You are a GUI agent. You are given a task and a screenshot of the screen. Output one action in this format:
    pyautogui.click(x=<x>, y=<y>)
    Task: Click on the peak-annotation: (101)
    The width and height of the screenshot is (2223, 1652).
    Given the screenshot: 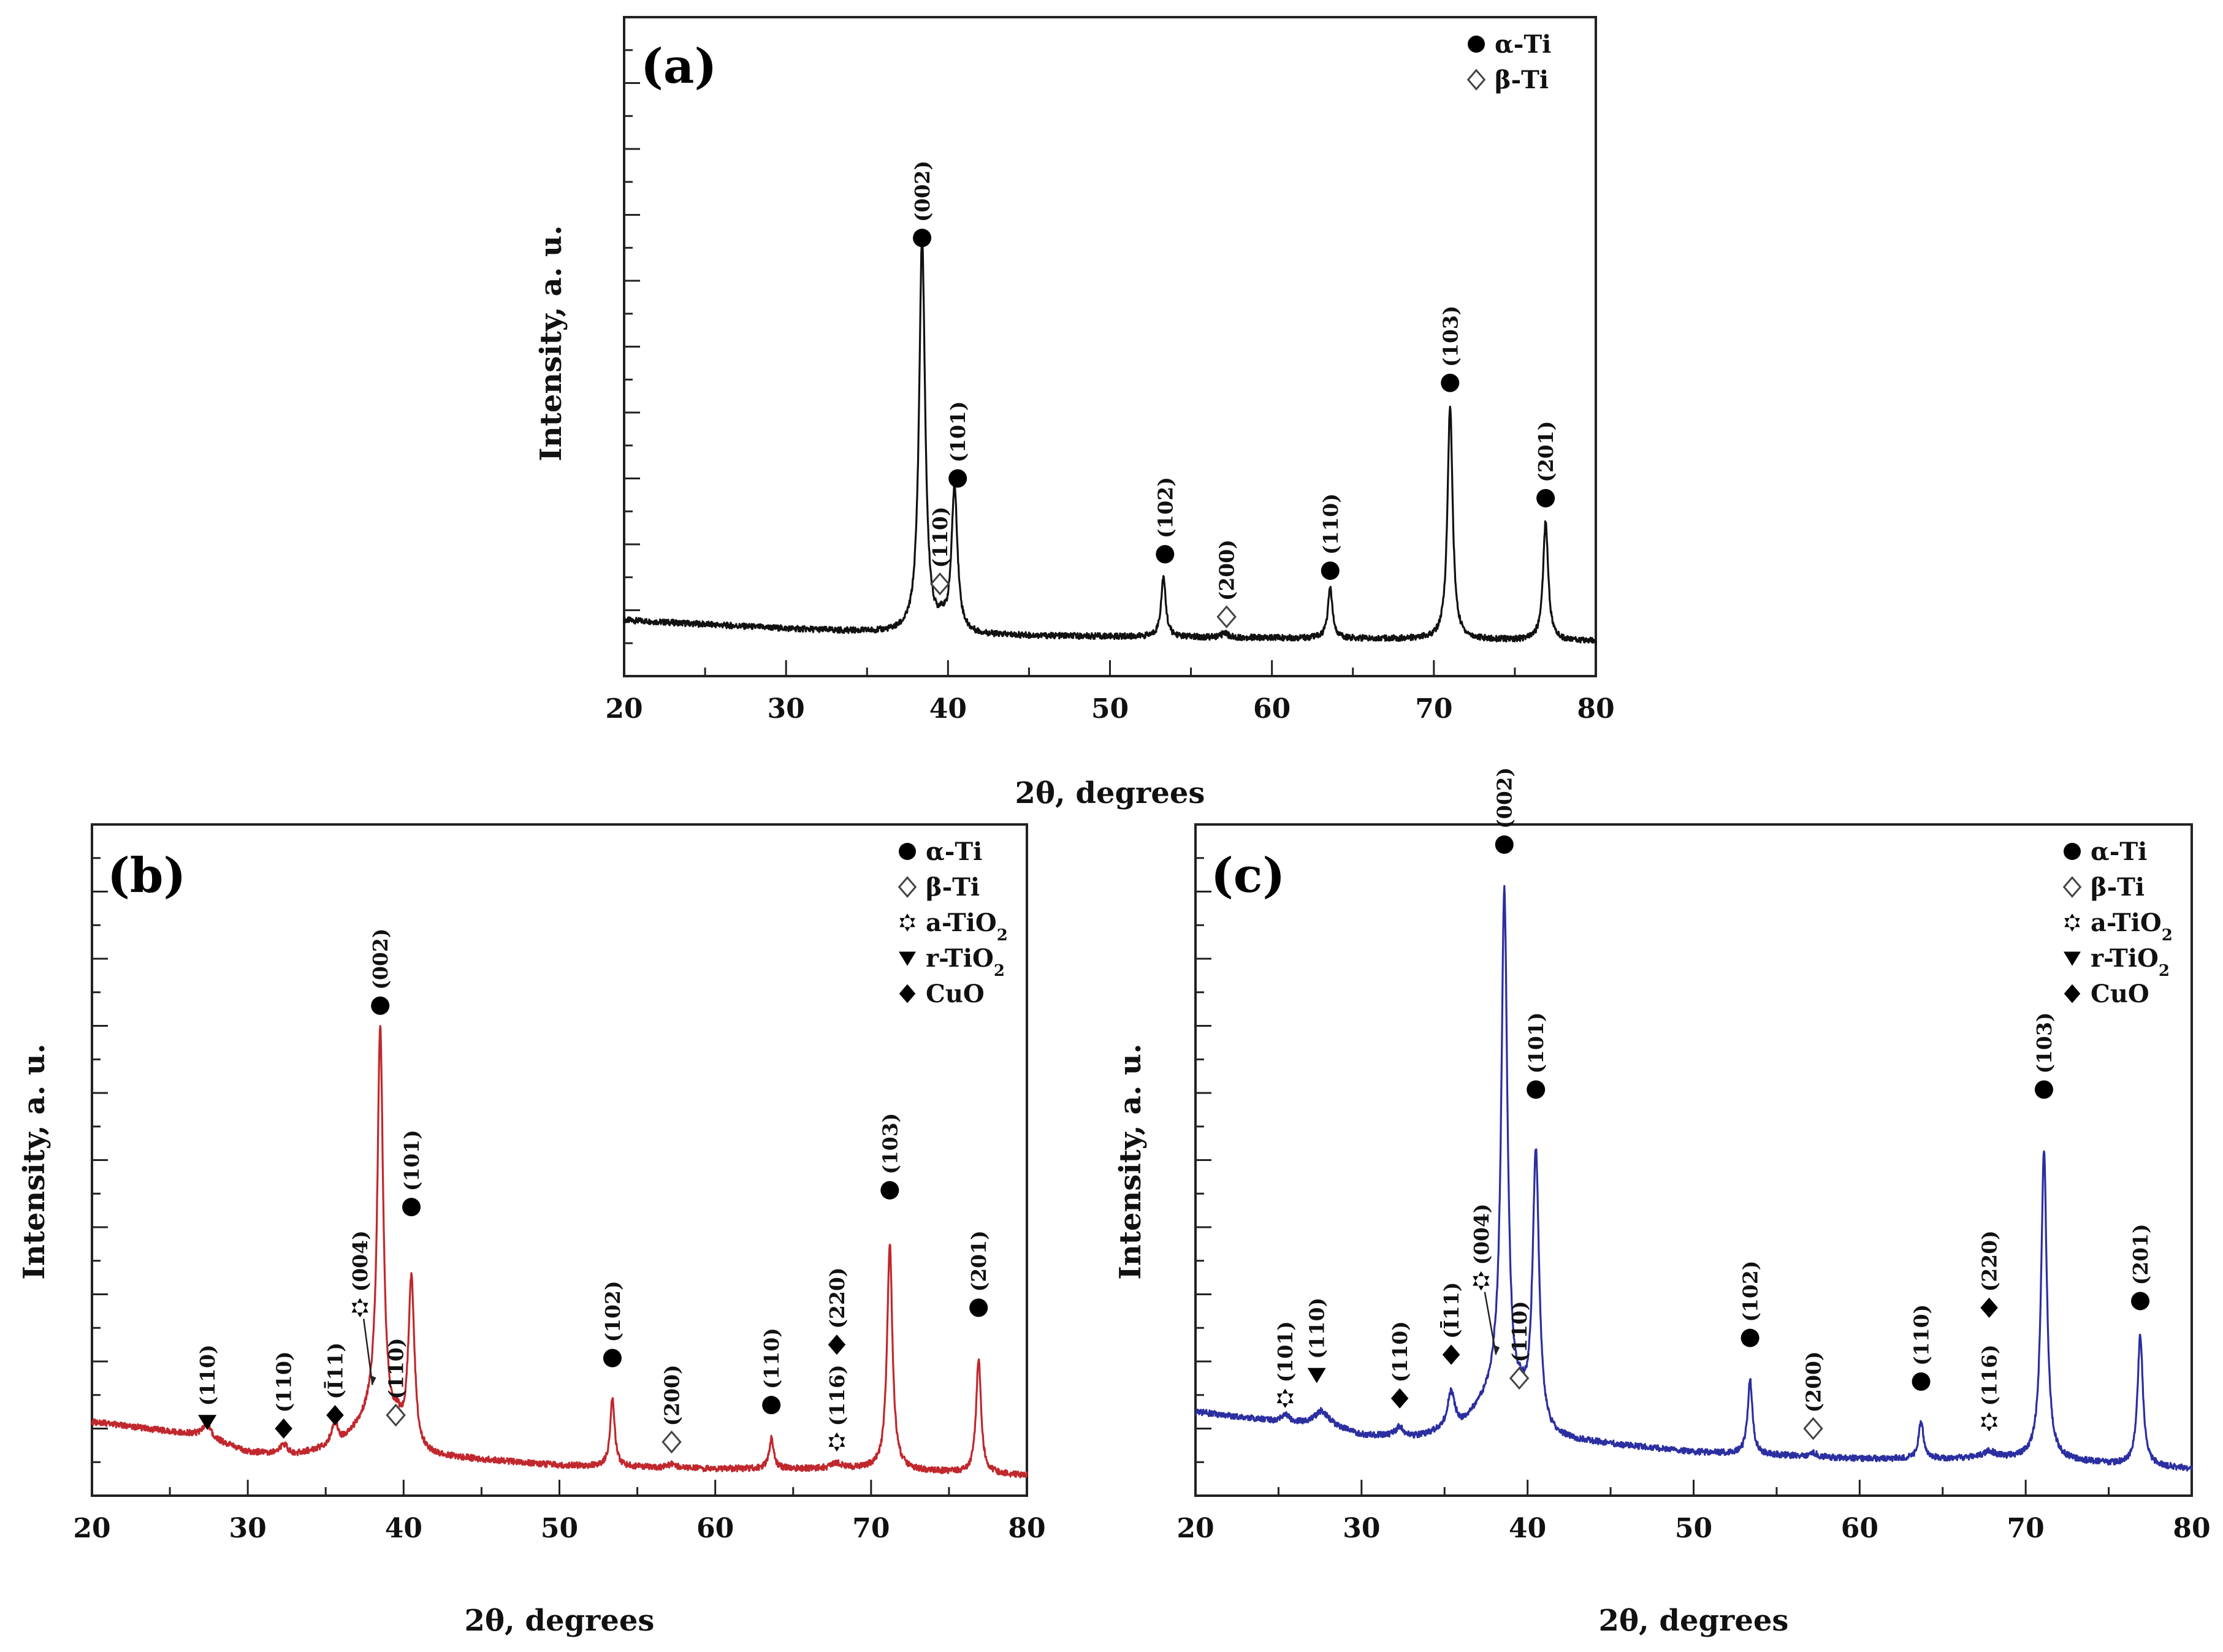 What is the action you would take?
    pyautogui.click(x=958, y=444)
    